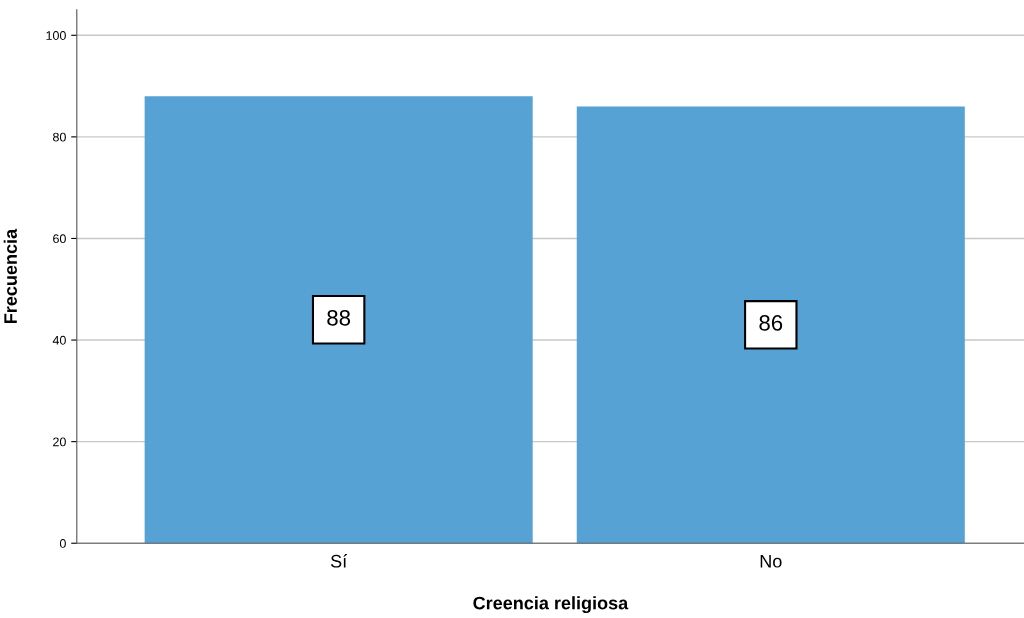 This screenshot has width=1024, height=618. I want to click on x-axis-title: Creencia religiosa, so click(551, 605).